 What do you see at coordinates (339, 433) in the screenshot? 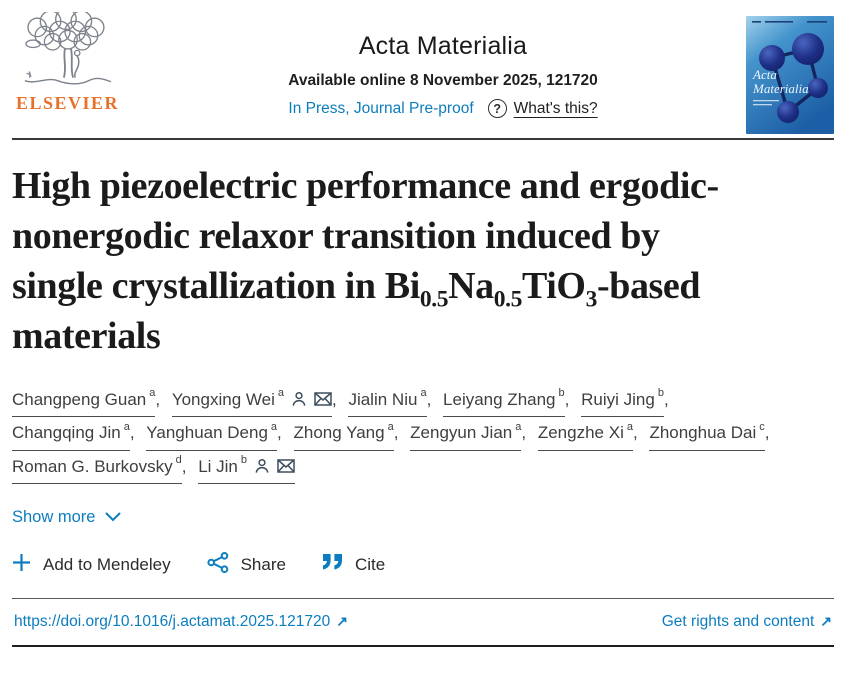
I see `author-name: Zhong Yang` at bounding box center [339, 433].